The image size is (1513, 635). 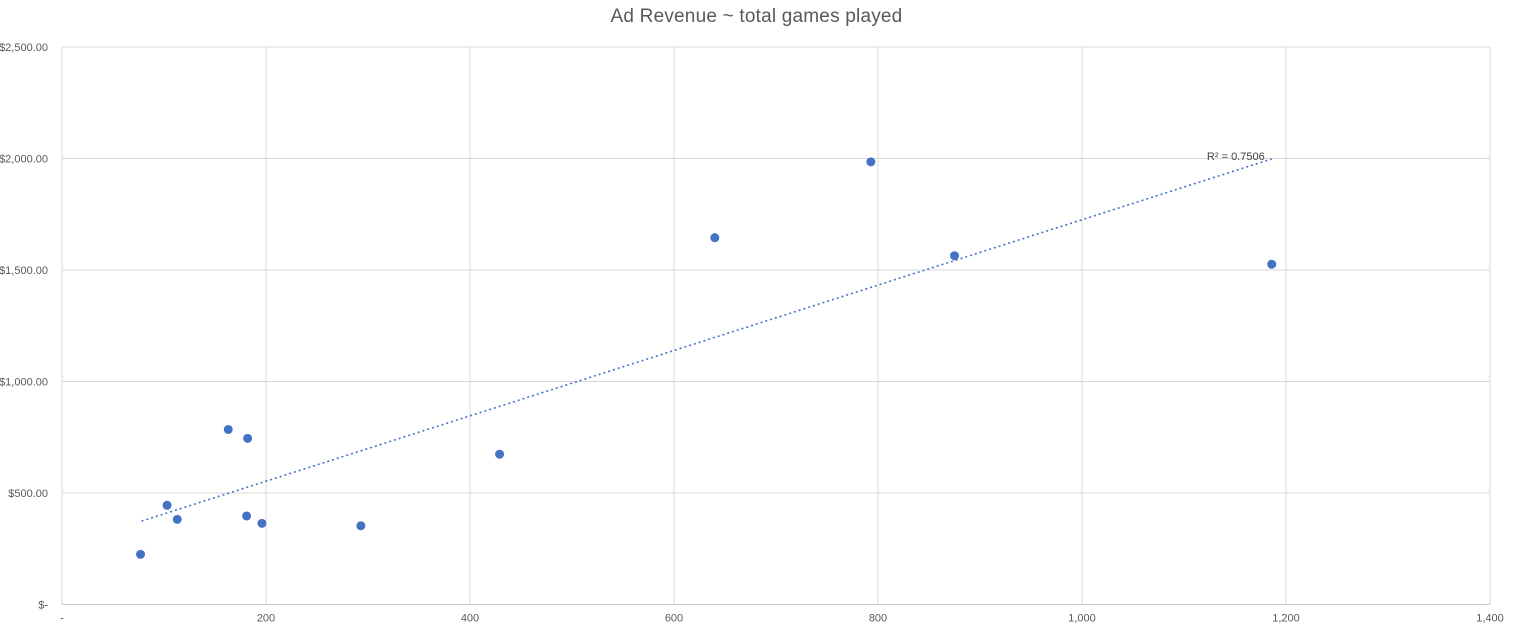 What do you see at coordinates (470, 619) in the screenshot?
I see `x-tick-label: 400` at bounding box center [470, 619].